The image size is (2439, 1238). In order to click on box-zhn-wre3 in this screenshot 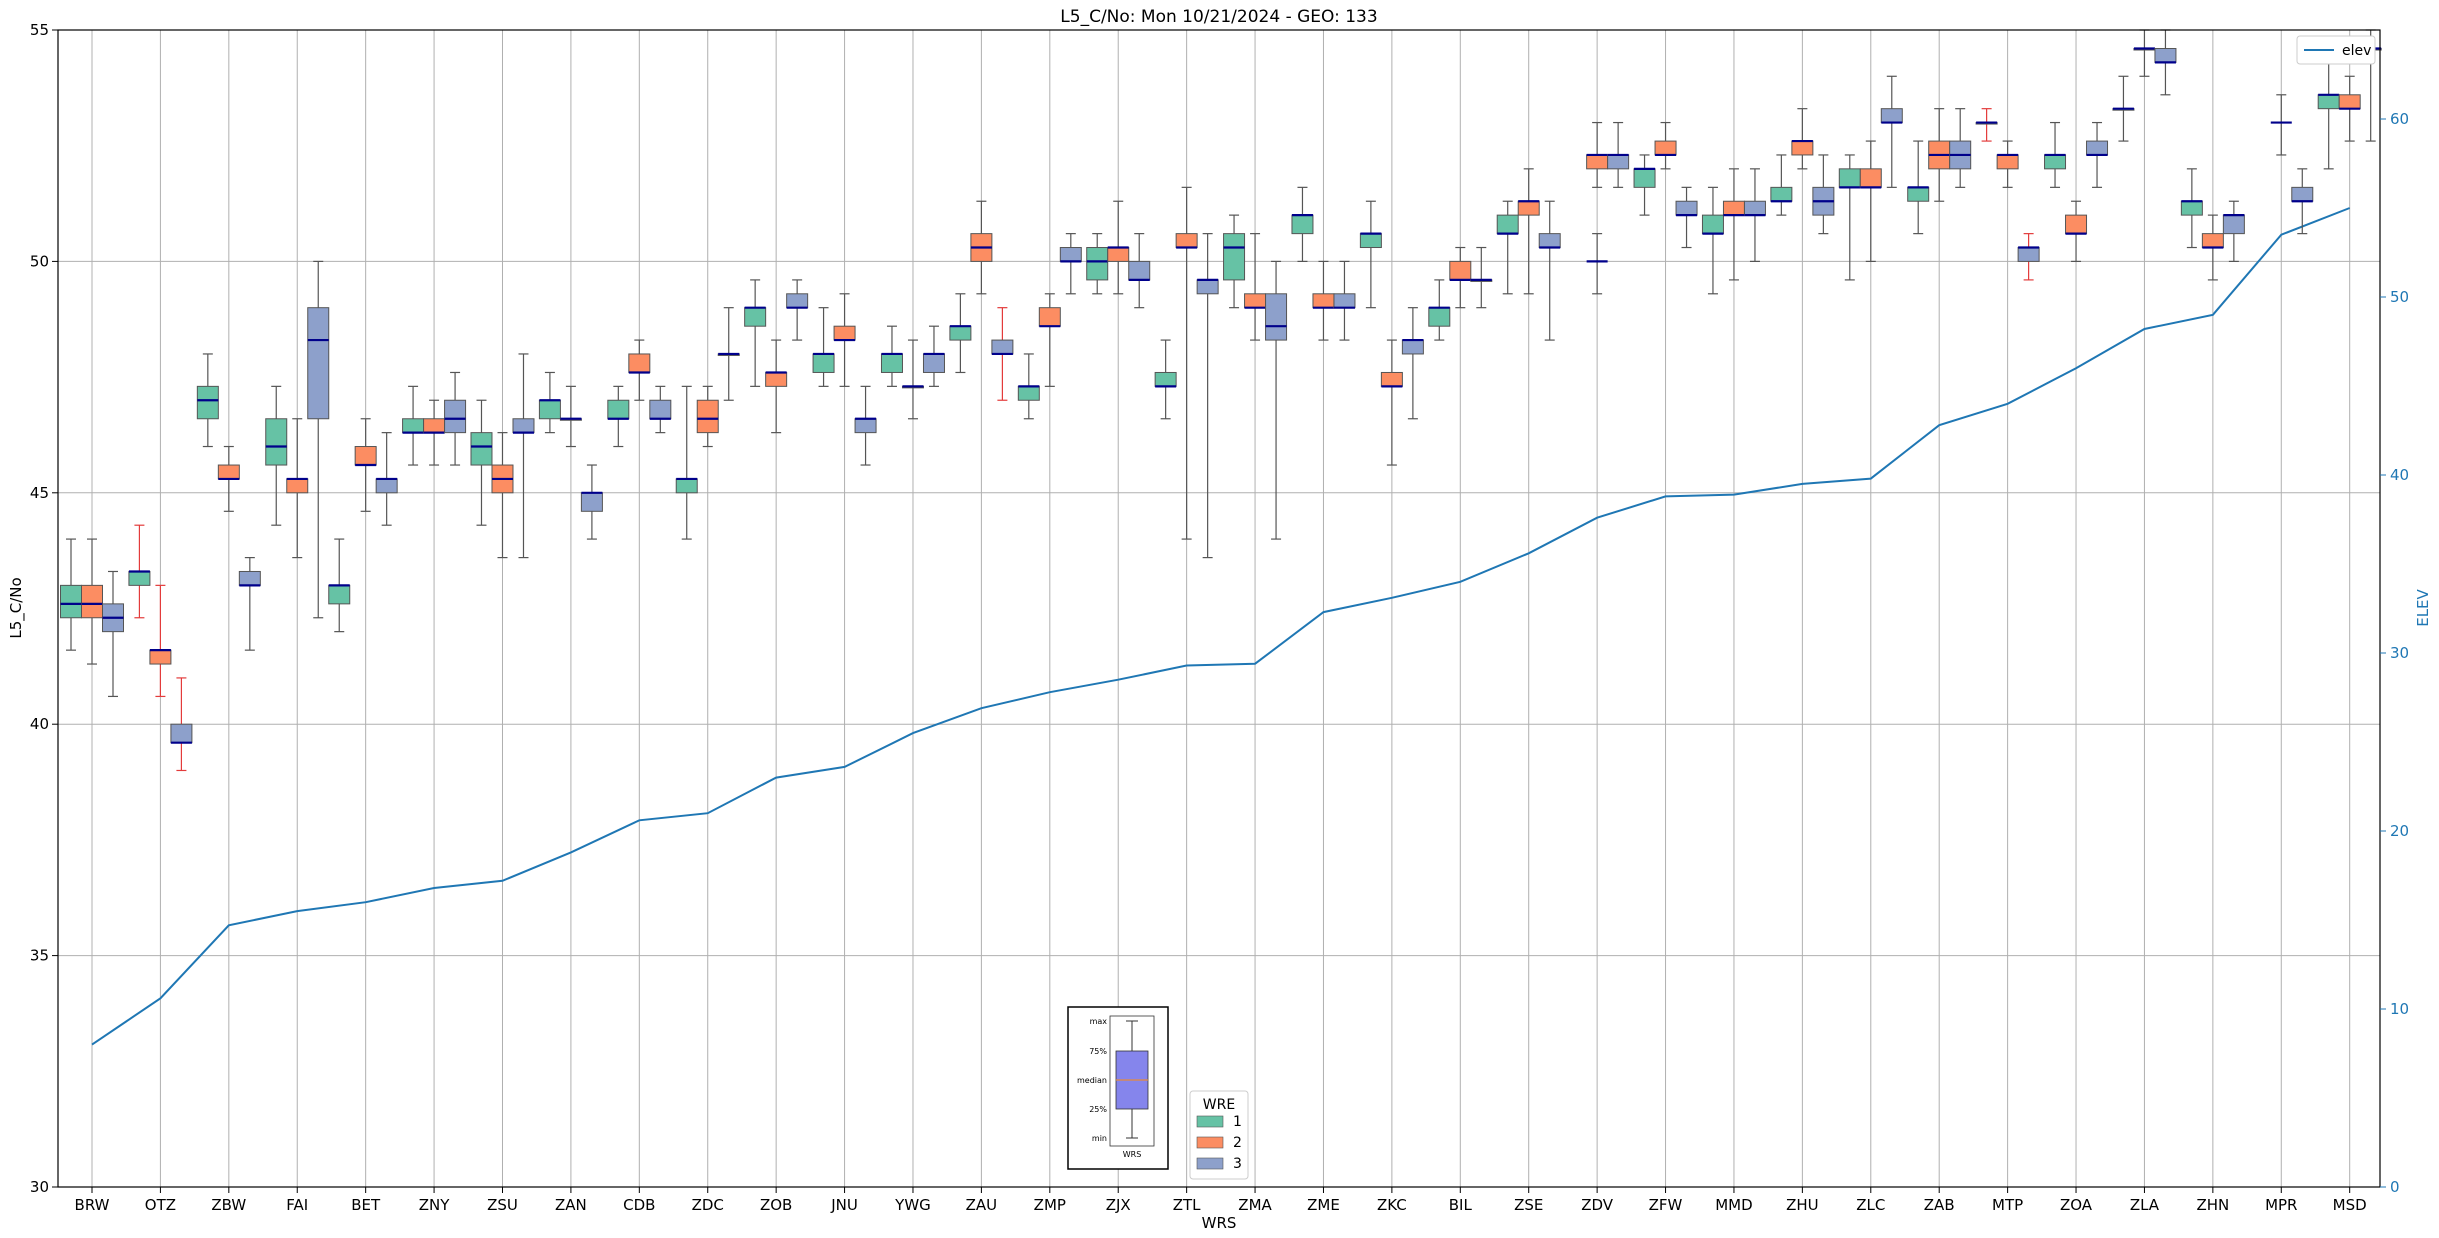, I will do `click(2233, 231)`.